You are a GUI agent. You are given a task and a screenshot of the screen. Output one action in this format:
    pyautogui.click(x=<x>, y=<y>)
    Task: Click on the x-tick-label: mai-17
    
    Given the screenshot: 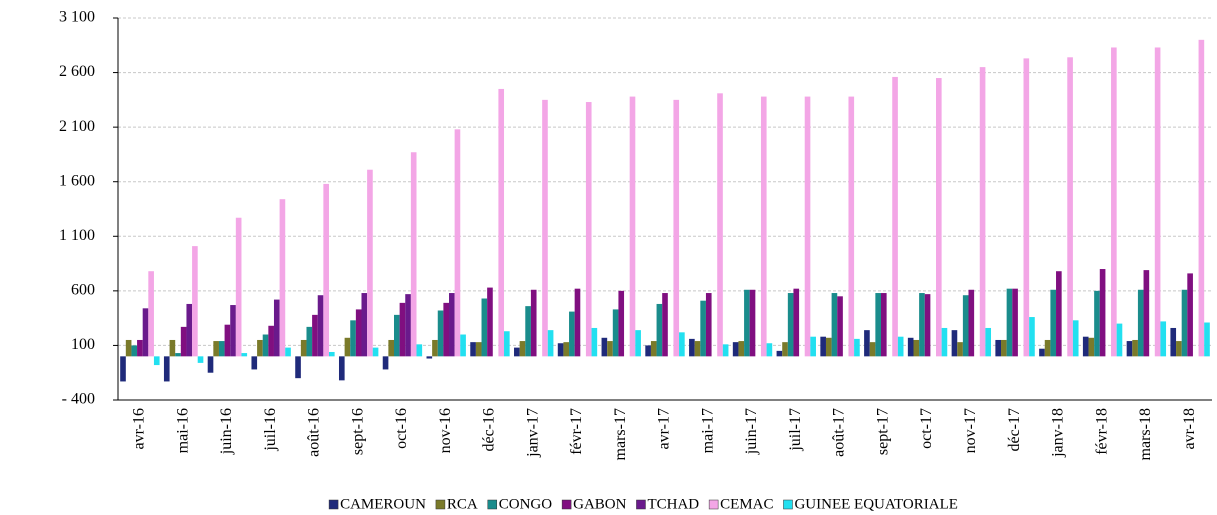 What is the action you would take?
    pyautogui.click(x=707, y=430)
    